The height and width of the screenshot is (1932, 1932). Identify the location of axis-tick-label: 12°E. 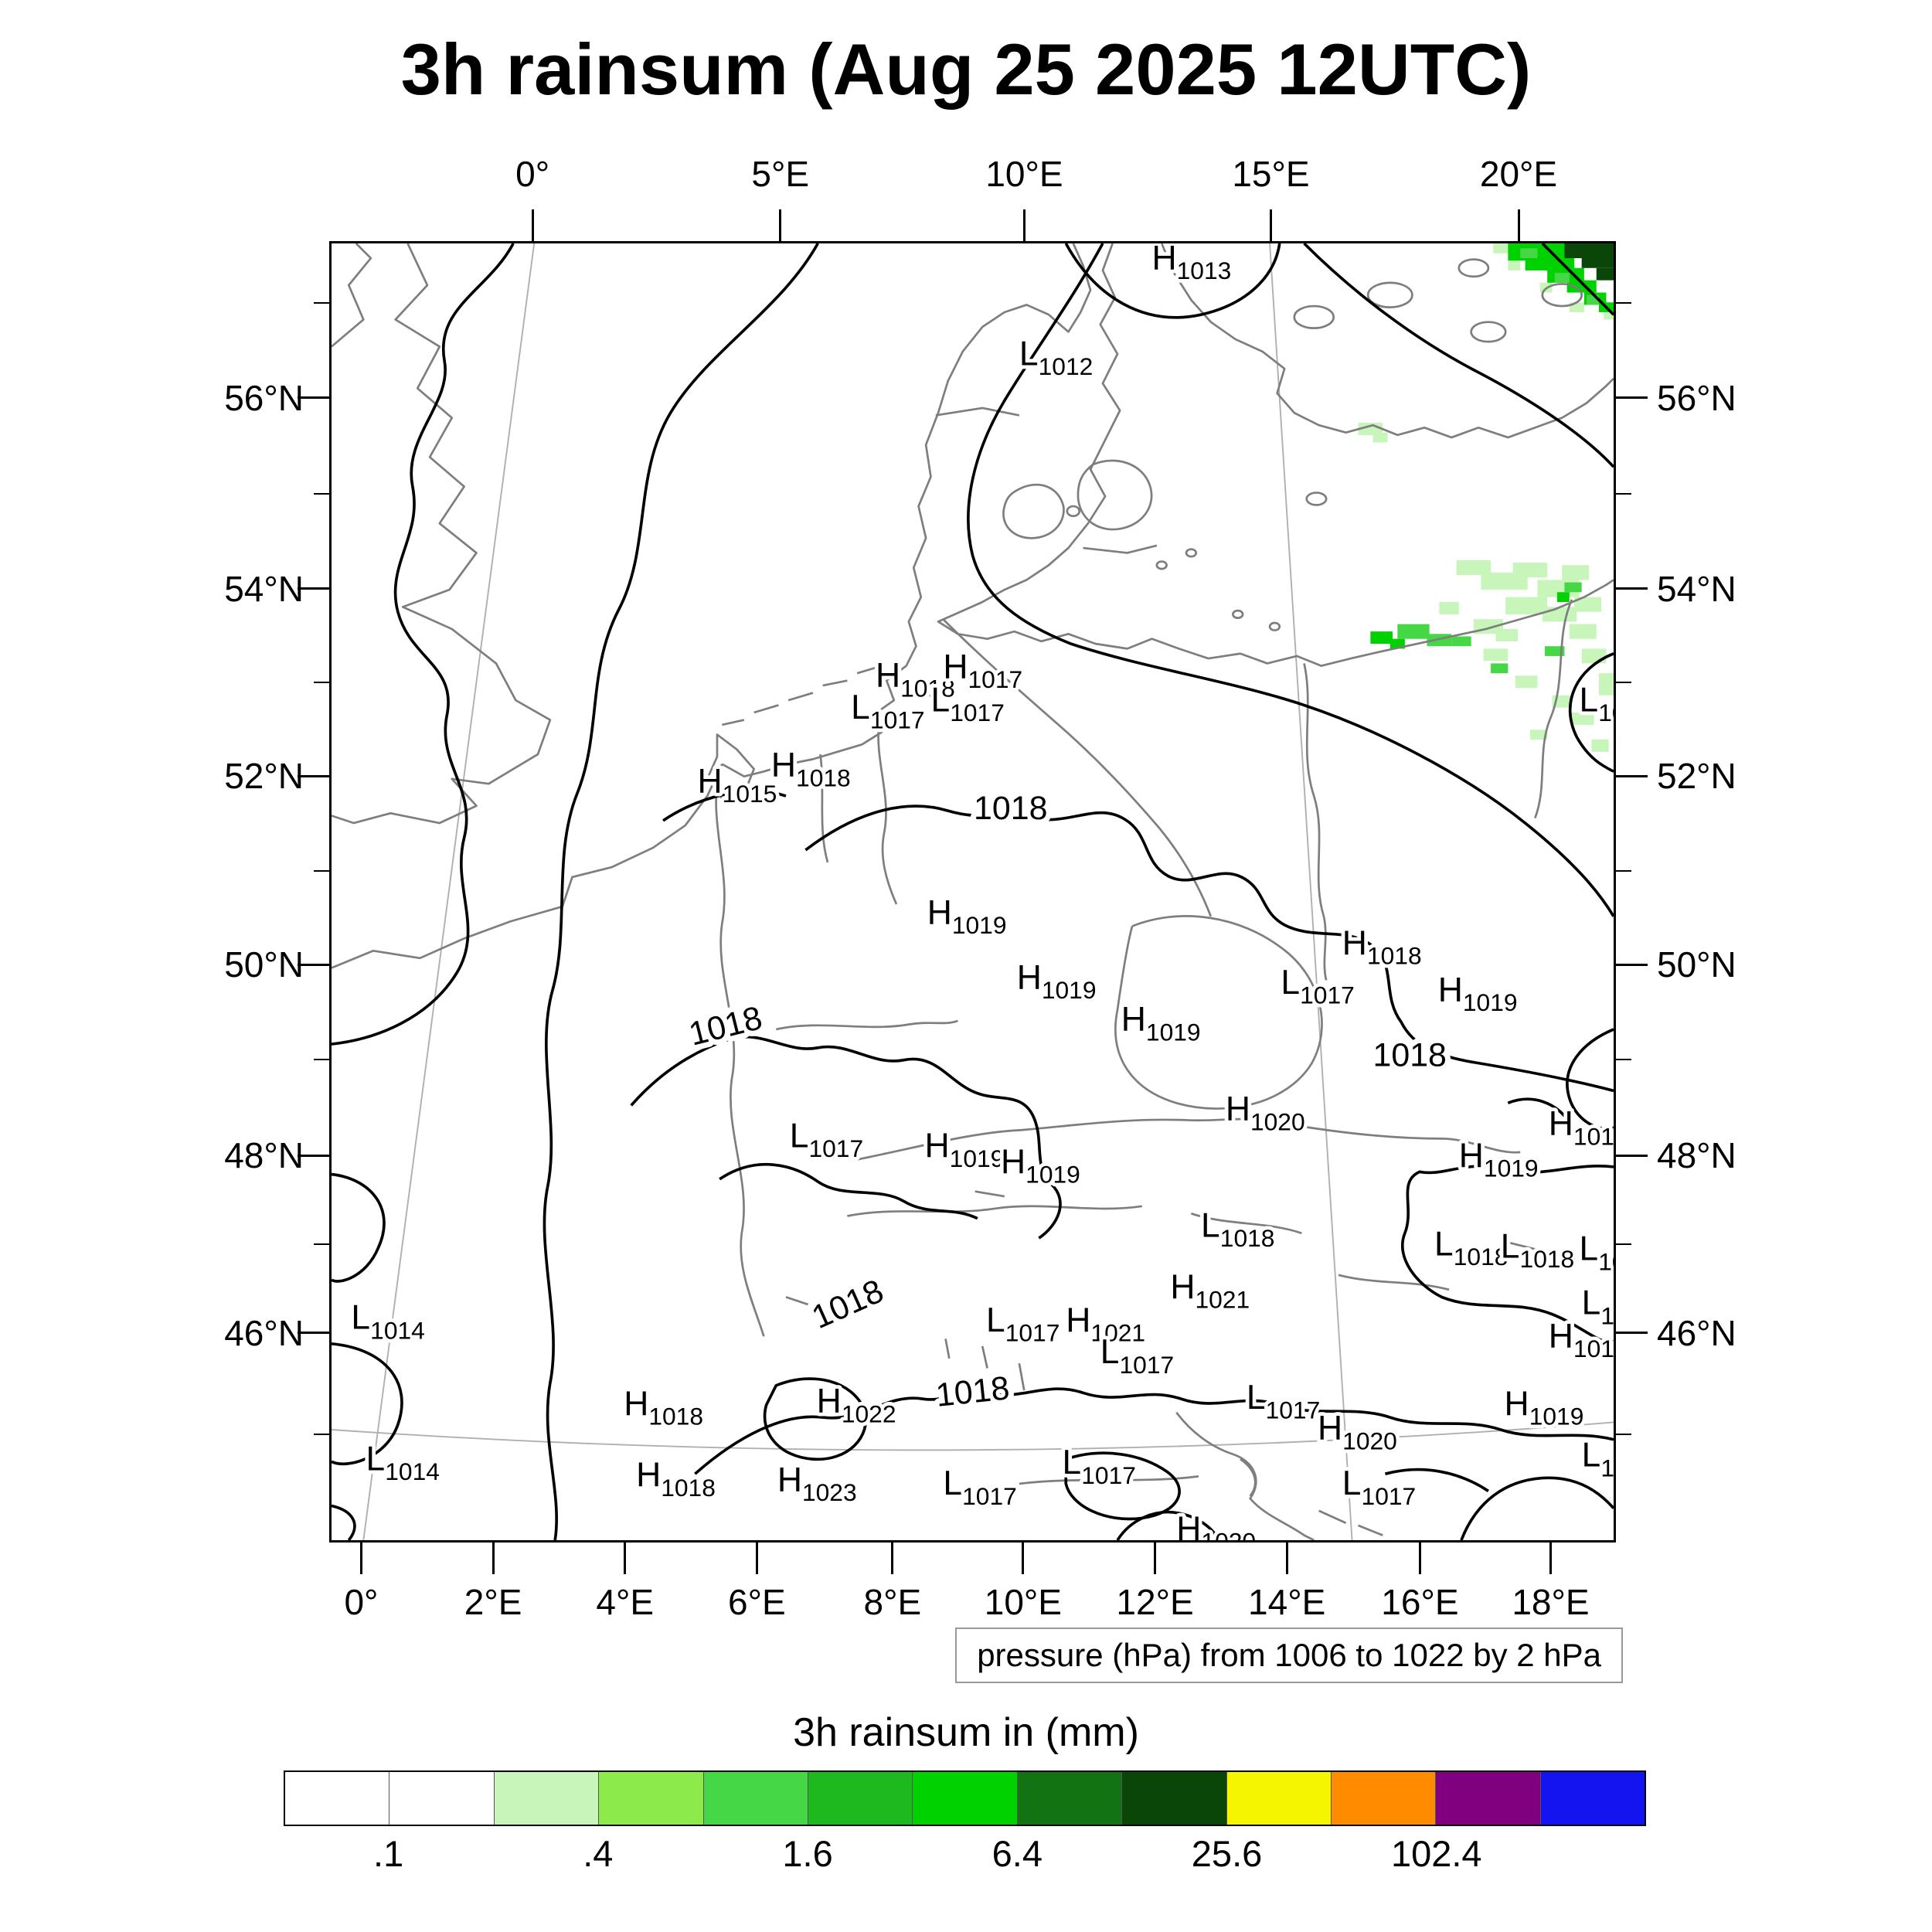
(1155, 1602).